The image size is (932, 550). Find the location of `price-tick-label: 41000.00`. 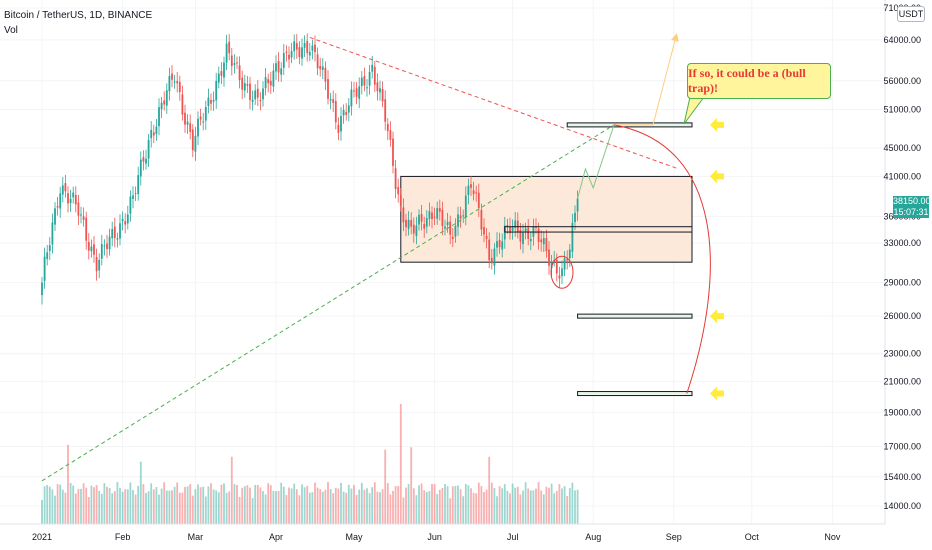

price-tick-label: 41000.00 is located at coordinates (902, 176).